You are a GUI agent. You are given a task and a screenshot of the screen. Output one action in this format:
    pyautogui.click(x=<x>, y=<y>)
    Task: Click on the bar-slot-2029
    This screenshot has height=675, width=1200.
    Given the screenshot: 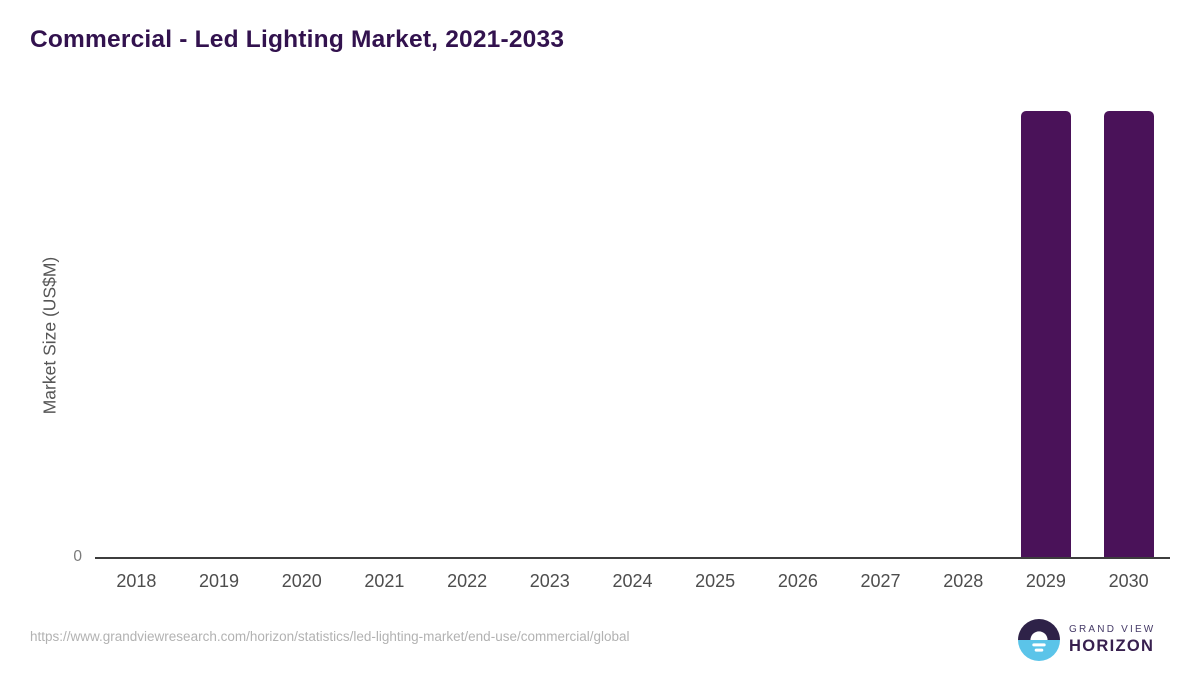 What is the action you would take?
    pyautogui.click(x=1046, y=334)
    